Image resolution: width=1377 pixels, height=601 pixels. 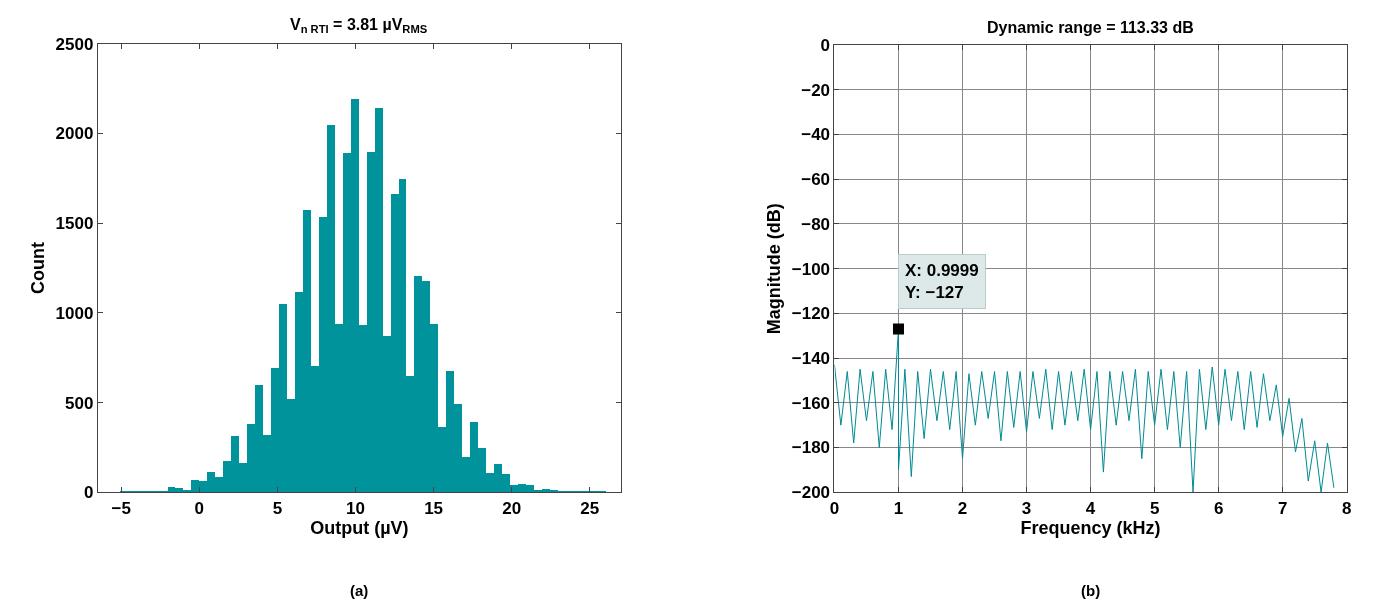 I want to click on annotation: X: 0.9999 Y: −127, so click(x=942, y=282).